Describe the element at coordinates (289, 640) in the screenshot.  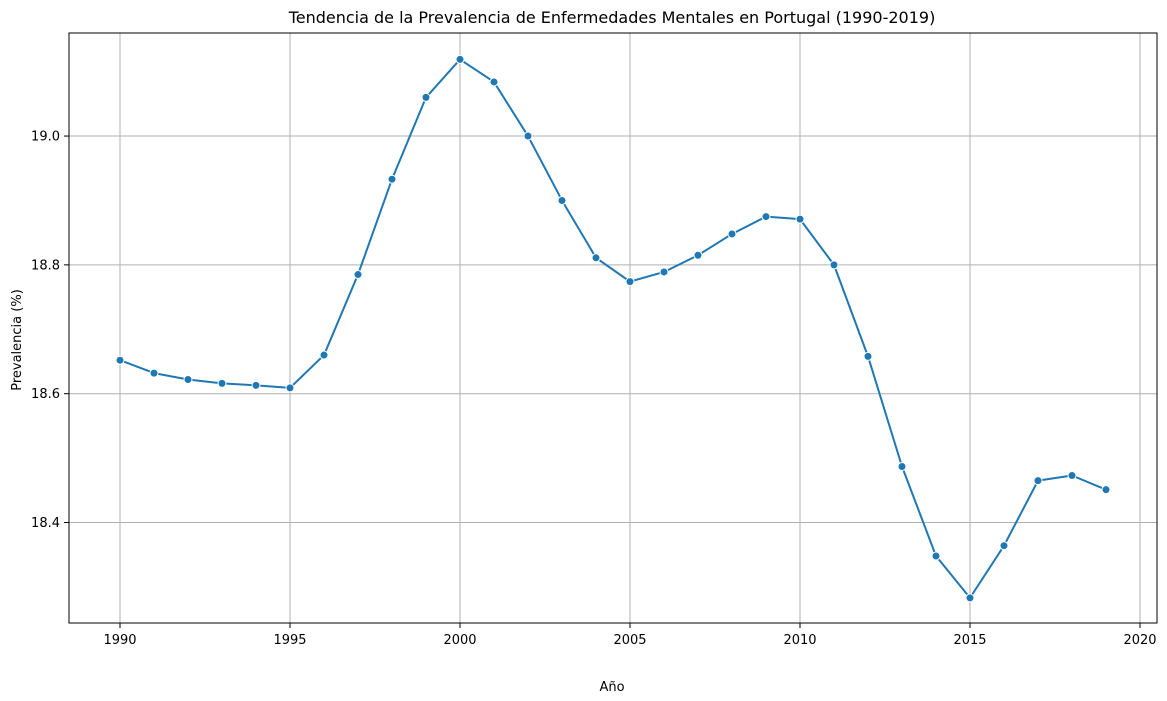
I see `x-tick-label: 1995` at that location.